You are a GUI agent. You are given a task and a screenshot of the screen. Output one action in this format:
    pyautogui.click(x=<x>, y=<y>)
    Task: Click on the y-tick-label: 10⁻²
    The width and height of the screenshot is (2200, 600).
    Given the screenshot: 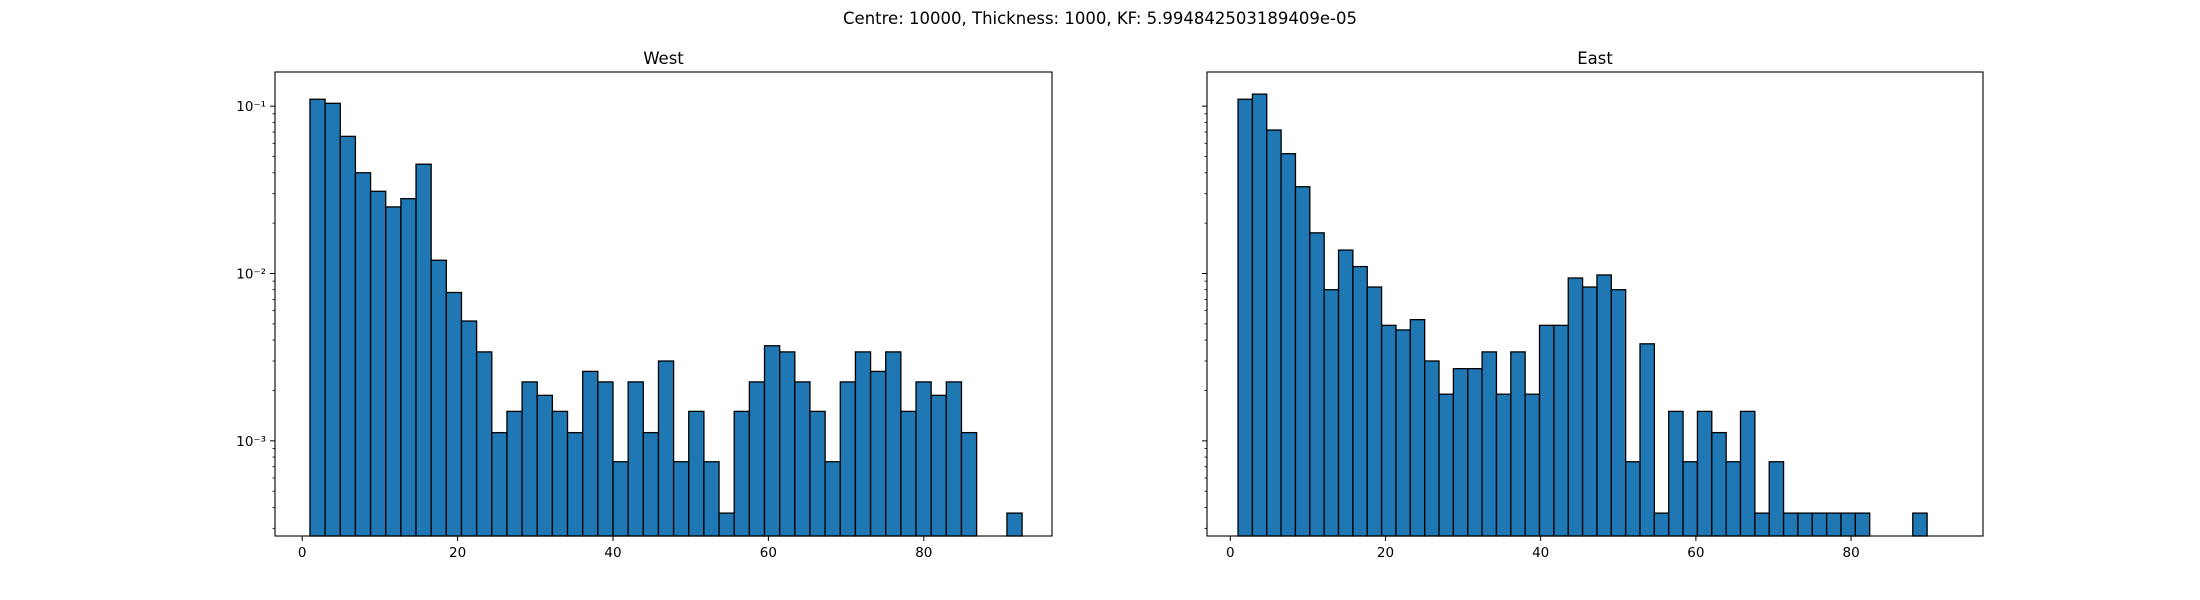 What is the action you would take?
    pyautogui.click(x=251, y=275)
    